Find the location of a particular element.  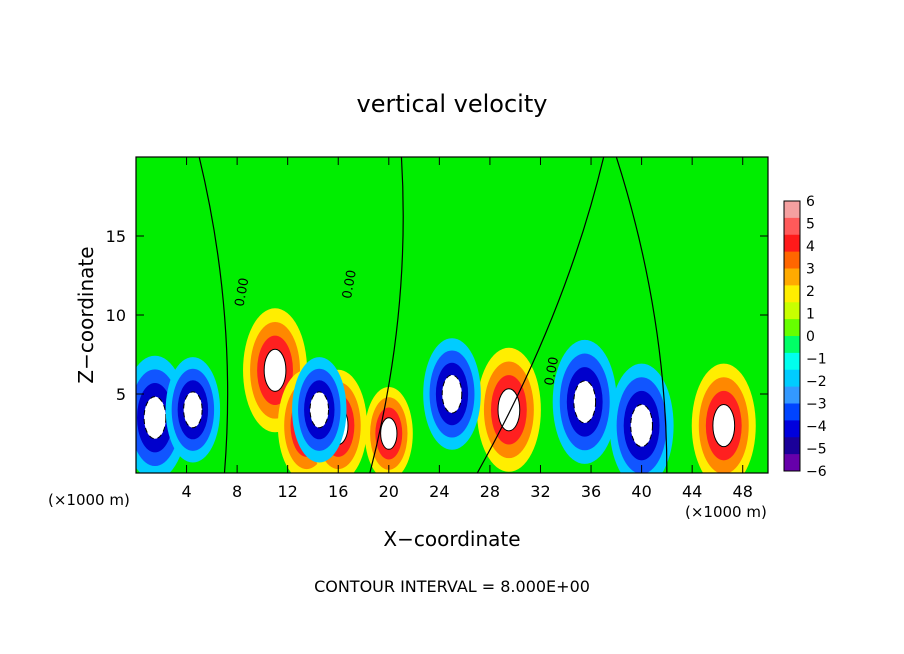

x-tick-label: 16 is located at coordinates (338, 491).